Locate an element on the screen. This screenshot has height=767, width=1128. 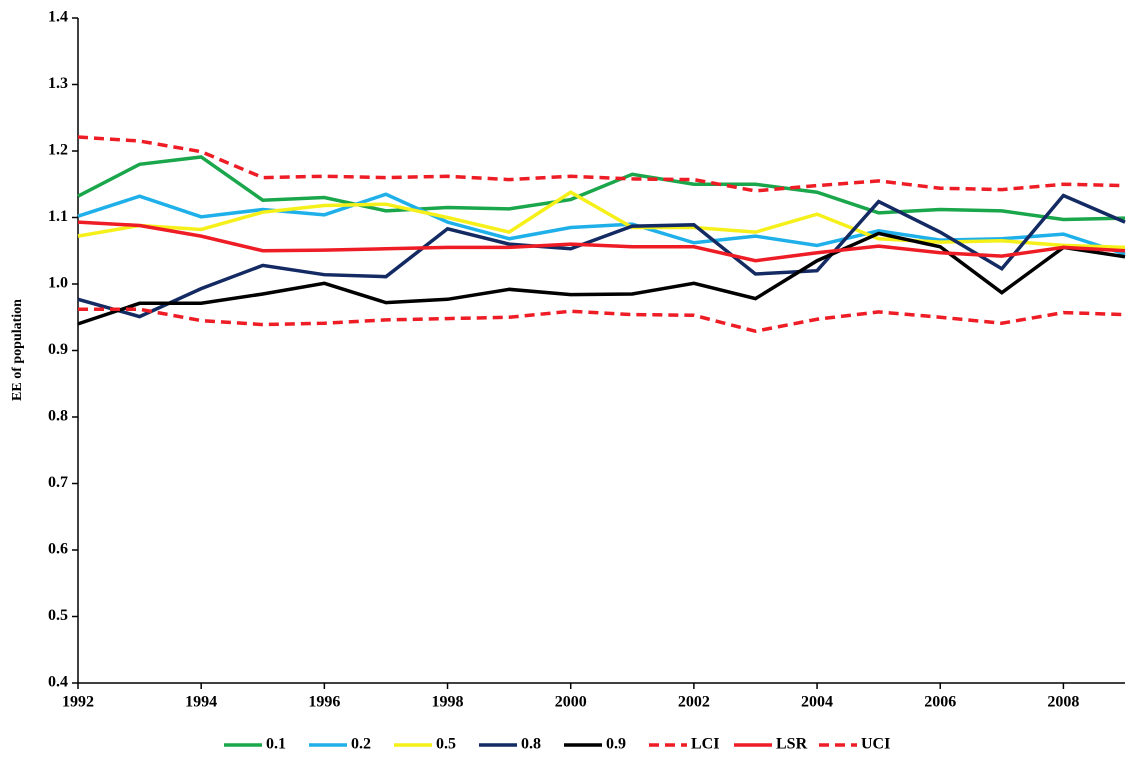
y-tick-label: 0.4 is located at coordinates (58, 682).